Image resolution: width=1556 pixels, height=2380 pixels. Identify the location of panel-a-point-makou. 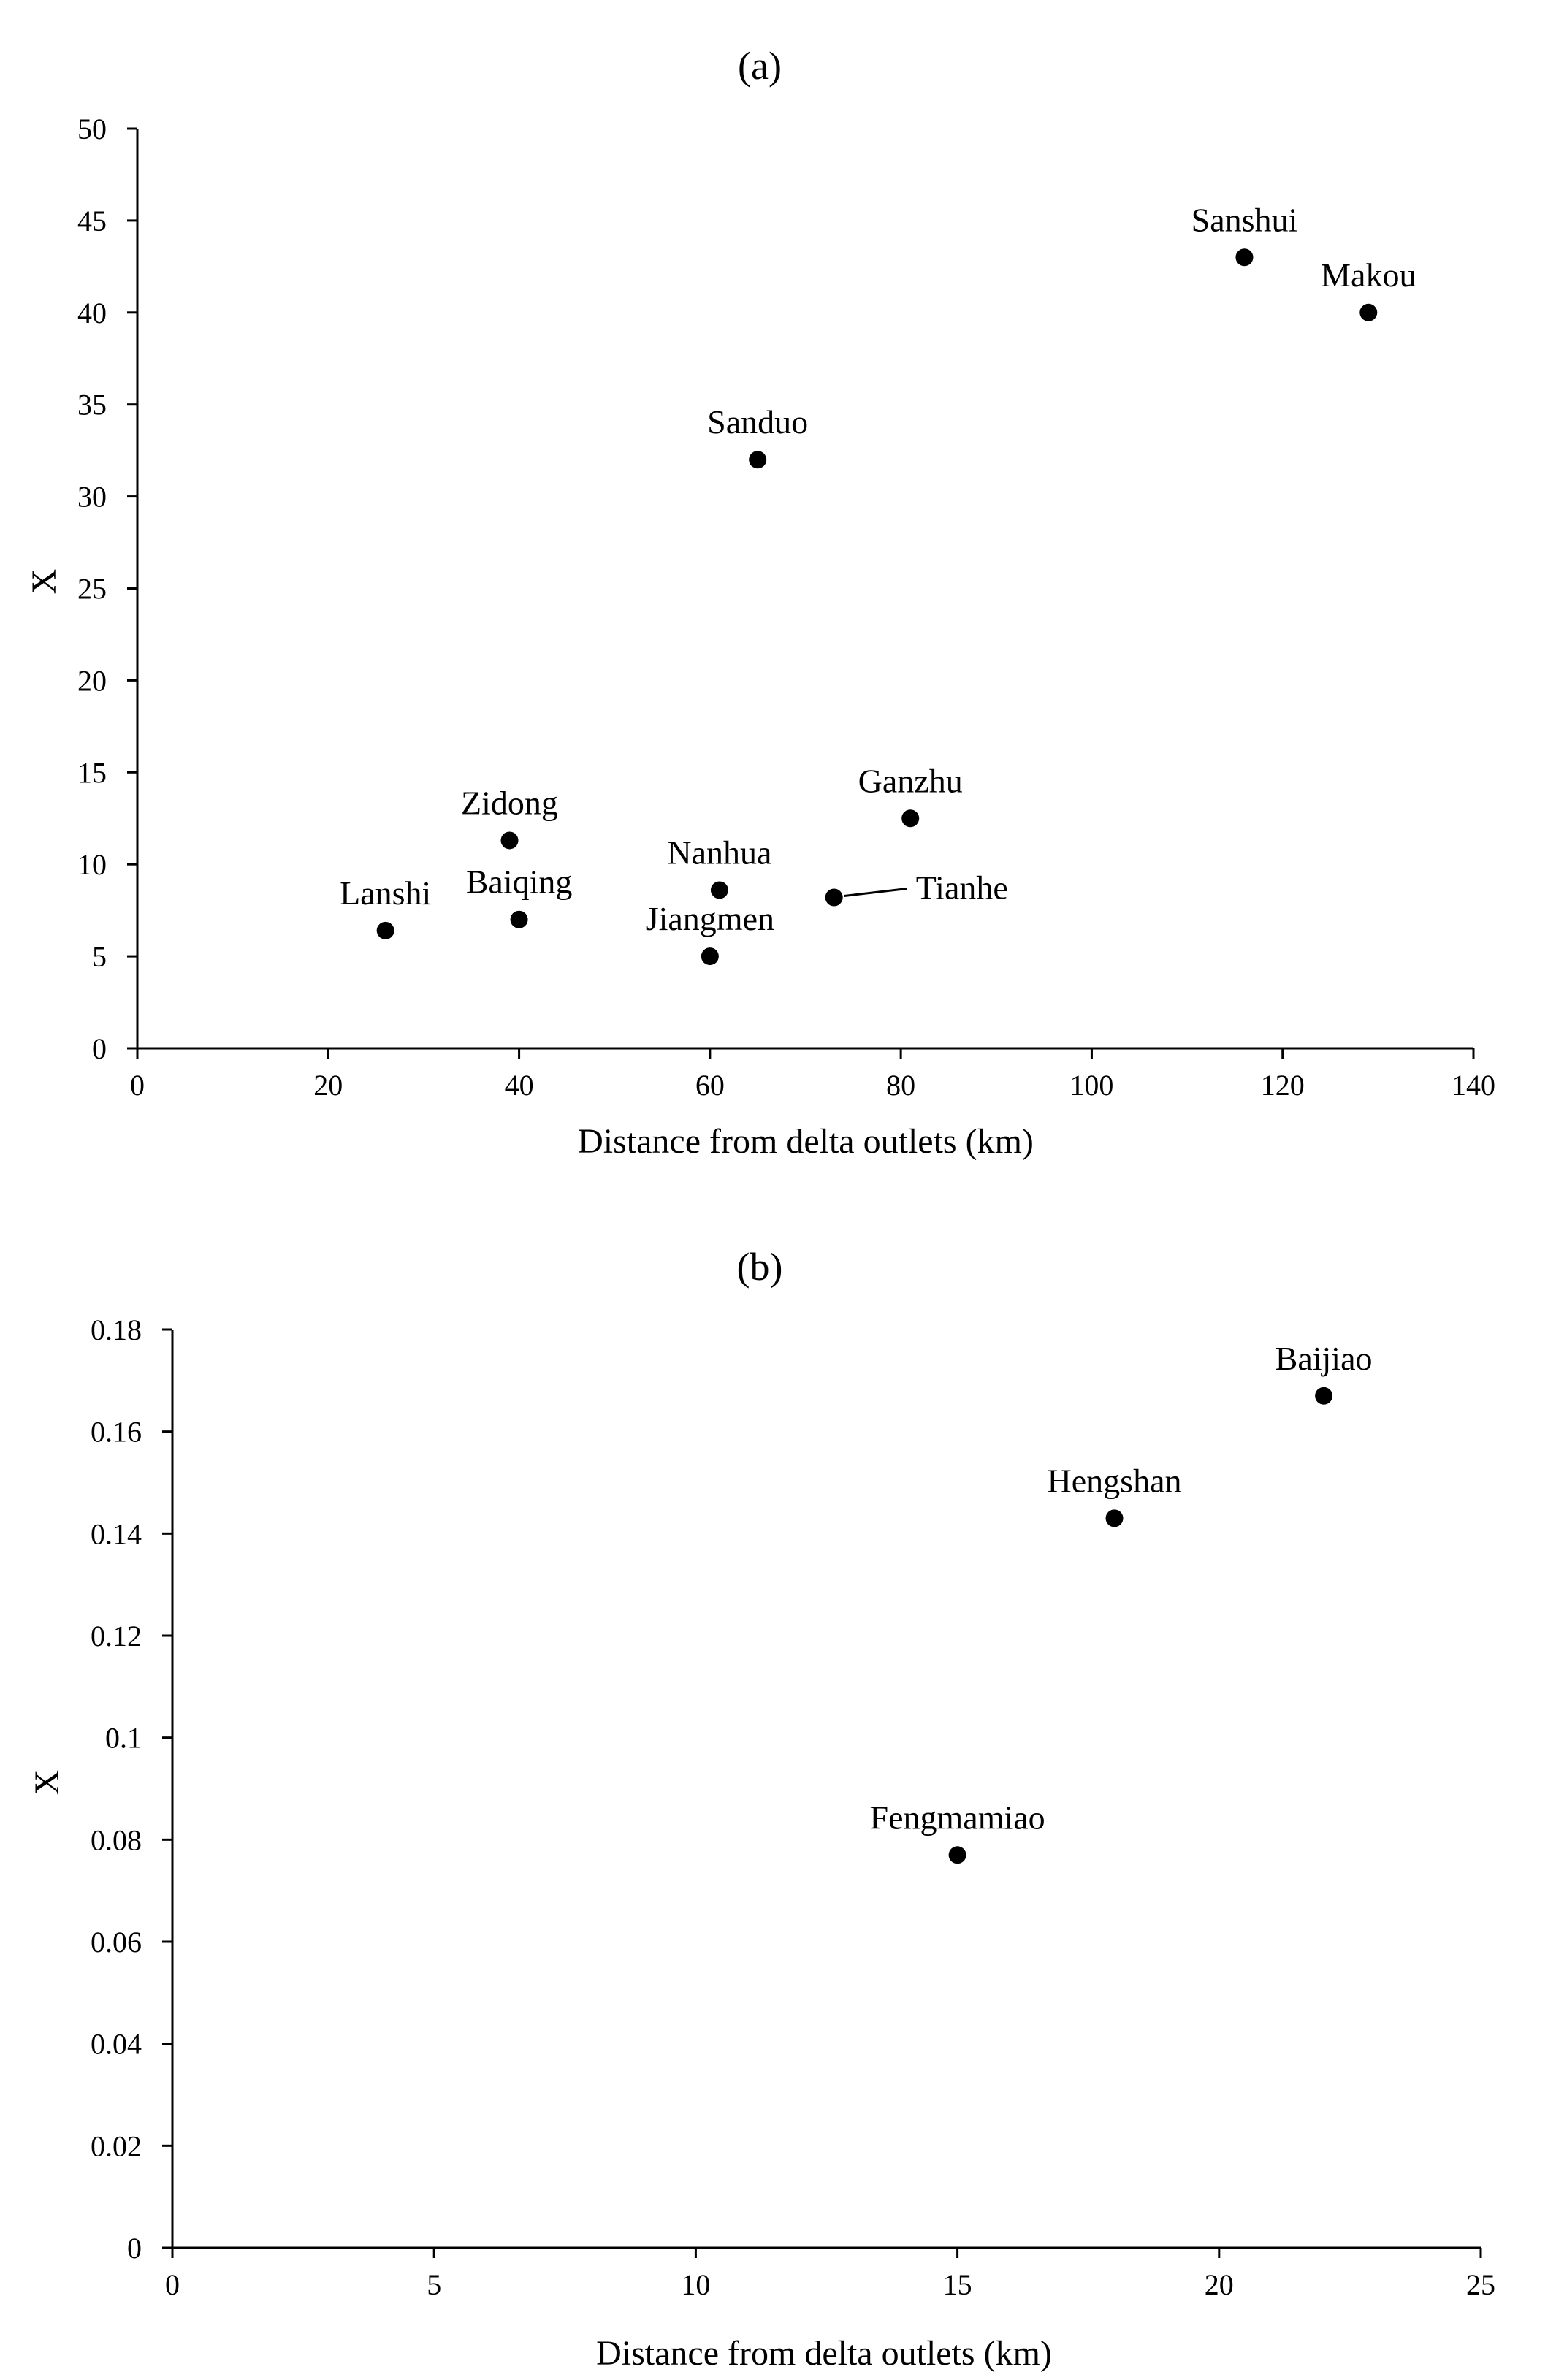
(1368, 312).